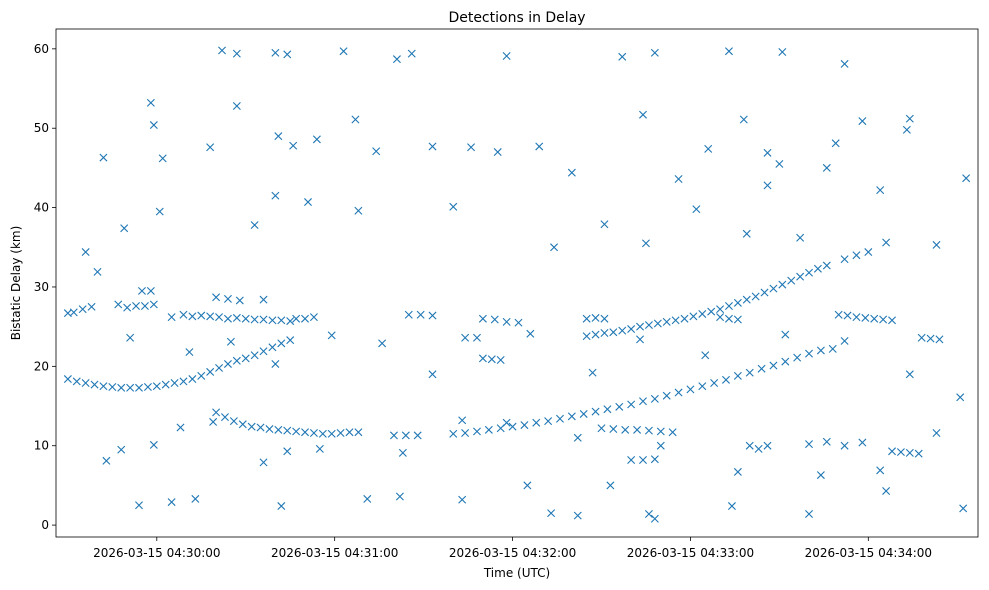  I want to click on x-tick-label: 2026-03-15 04:34:00, so click(868, 553).